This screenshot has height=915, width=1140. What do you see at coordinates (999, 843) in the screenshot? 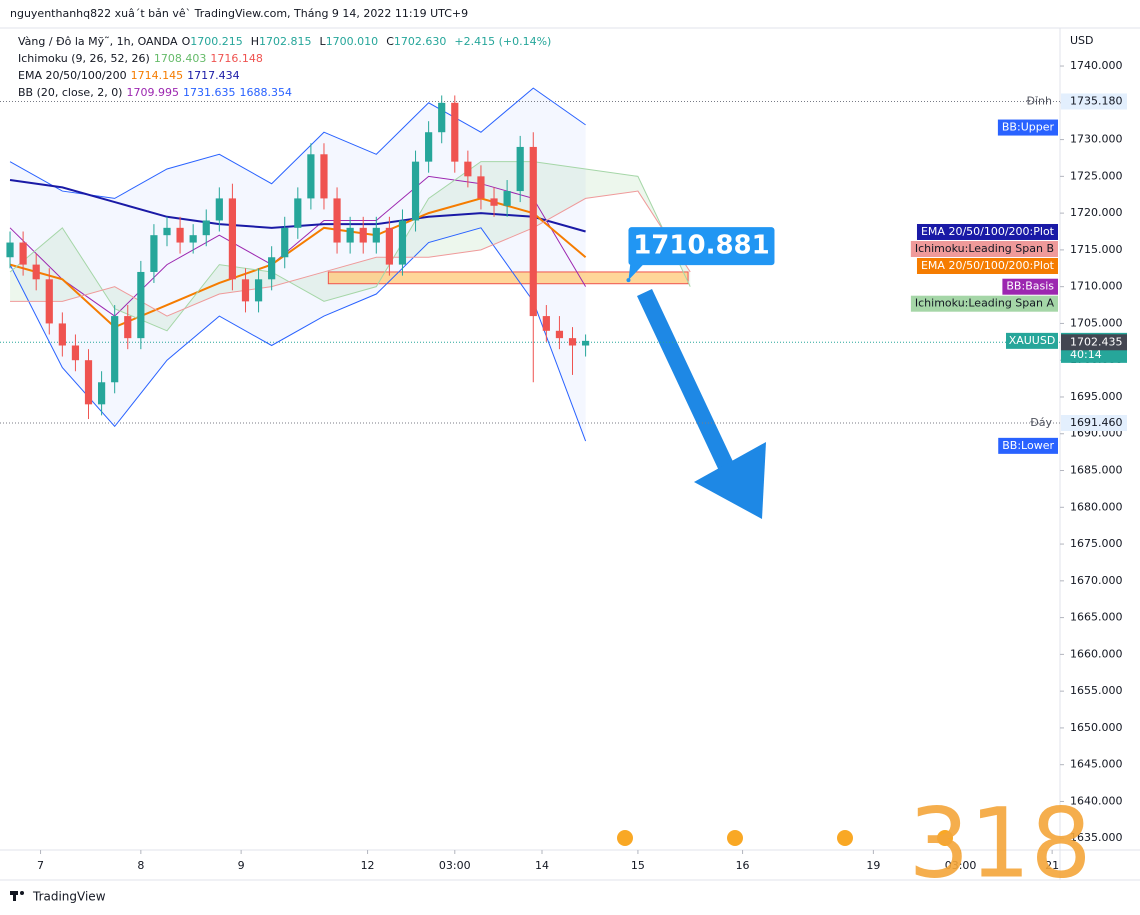
I see `watermark: 318` at bounding box center [999, 843].